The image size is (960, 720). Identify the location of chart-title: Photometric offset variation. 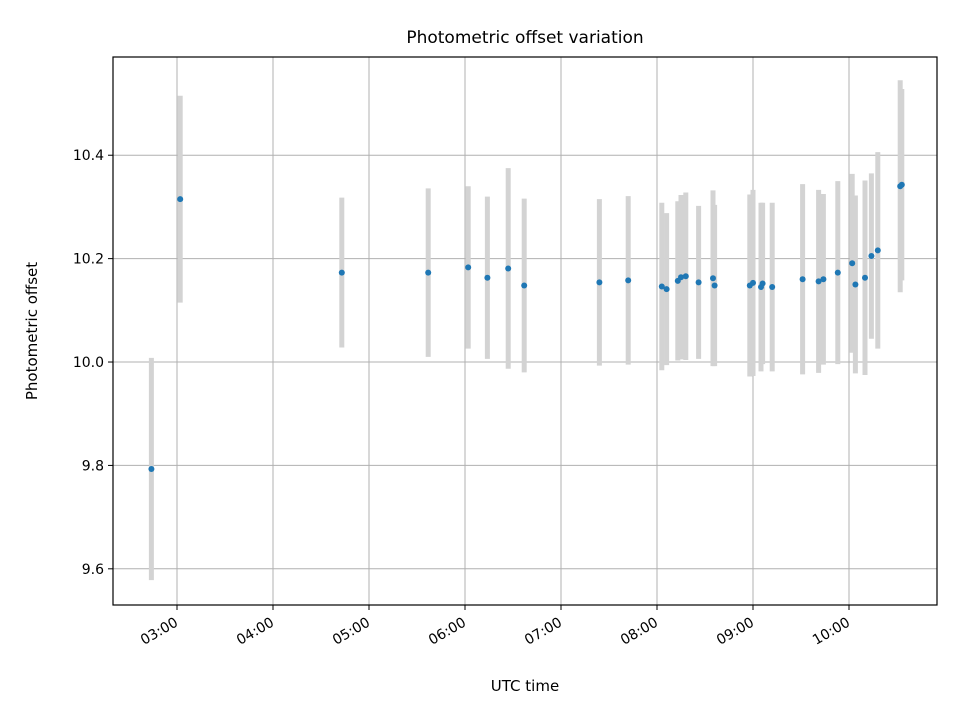
(524, 38).